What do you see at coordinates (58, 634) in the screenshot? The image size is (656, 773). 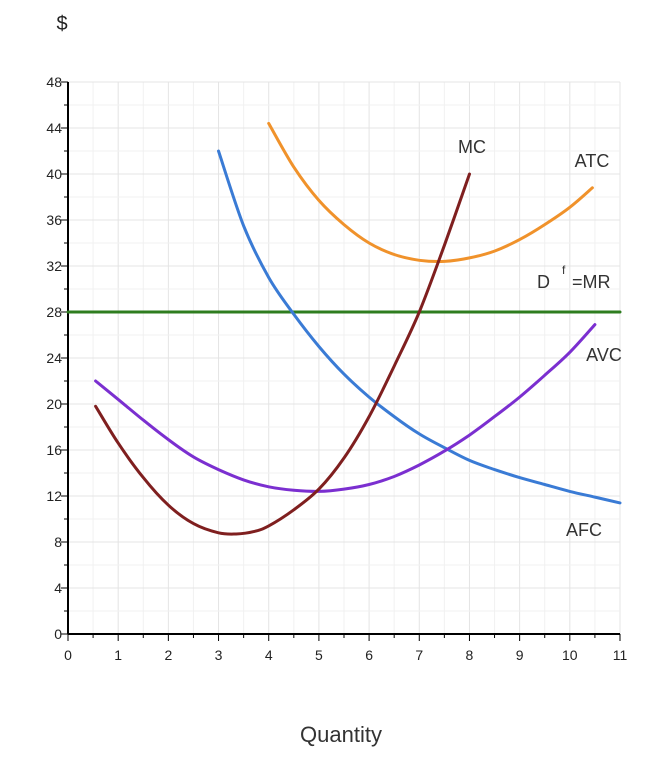 I see `y-tick-label: 0` at bounding box center [58, 634].